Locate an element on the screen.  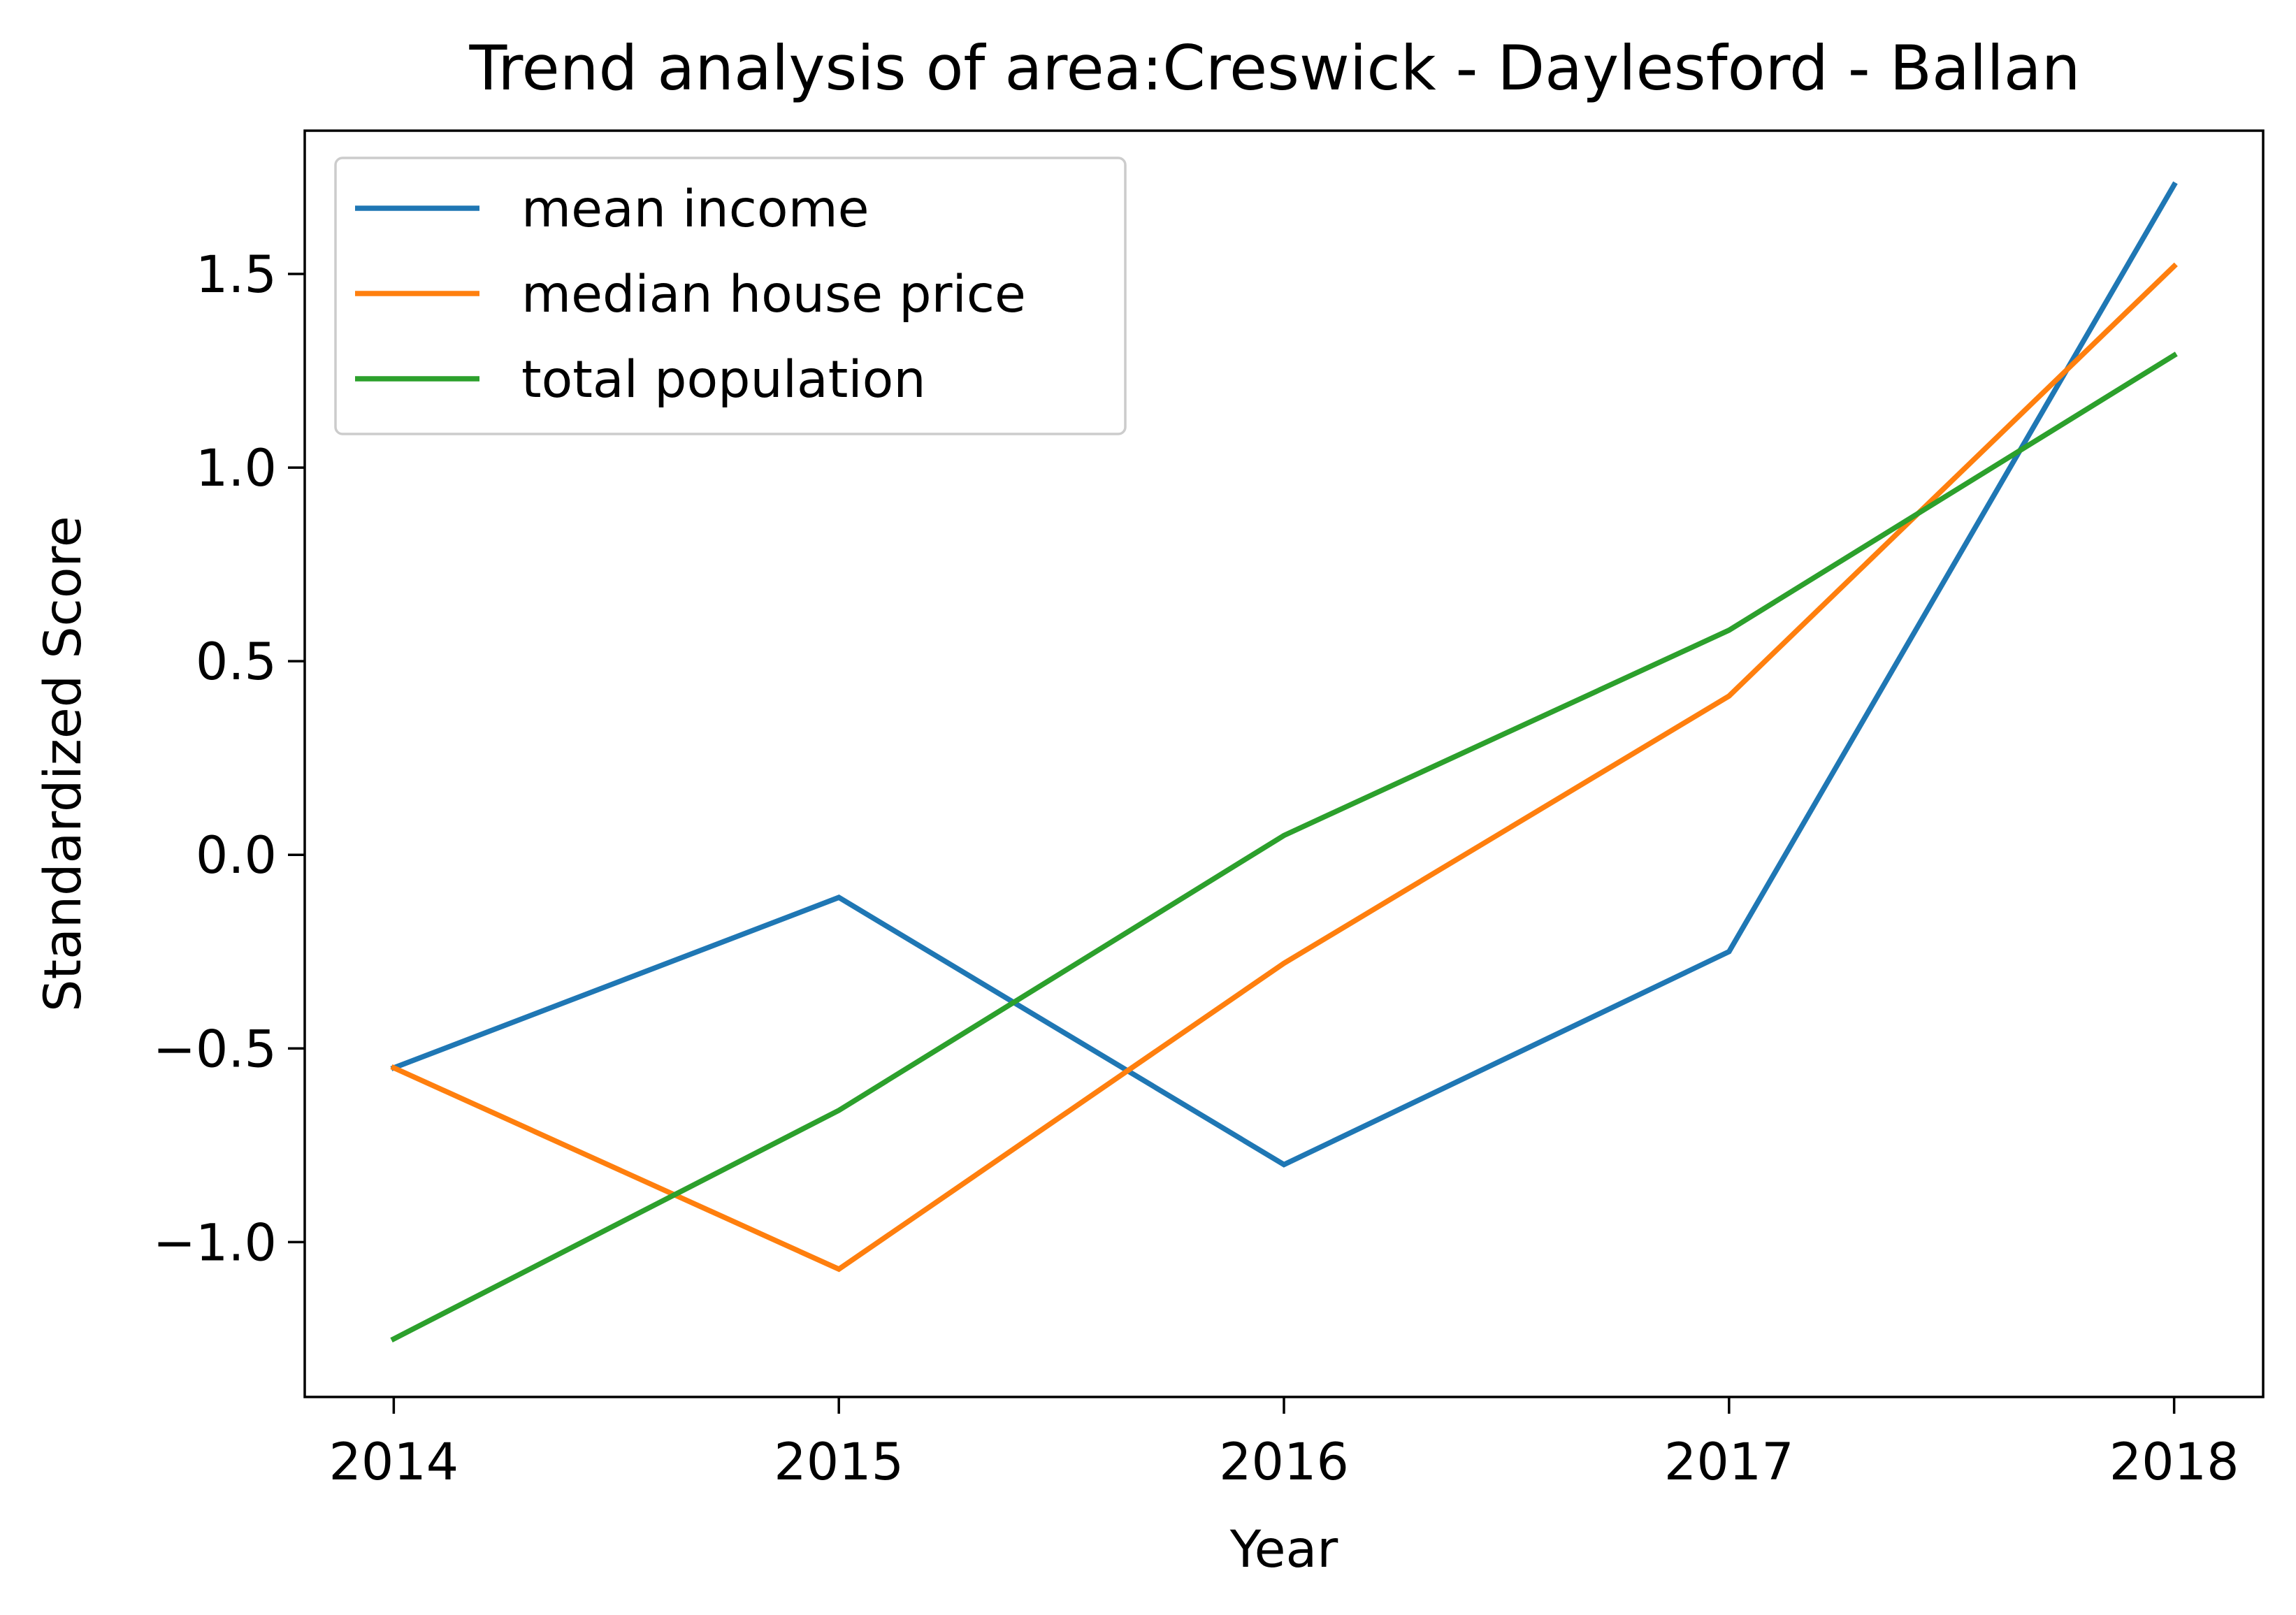
y-tick-label: 0.0 is located at coordinates (237, 855).